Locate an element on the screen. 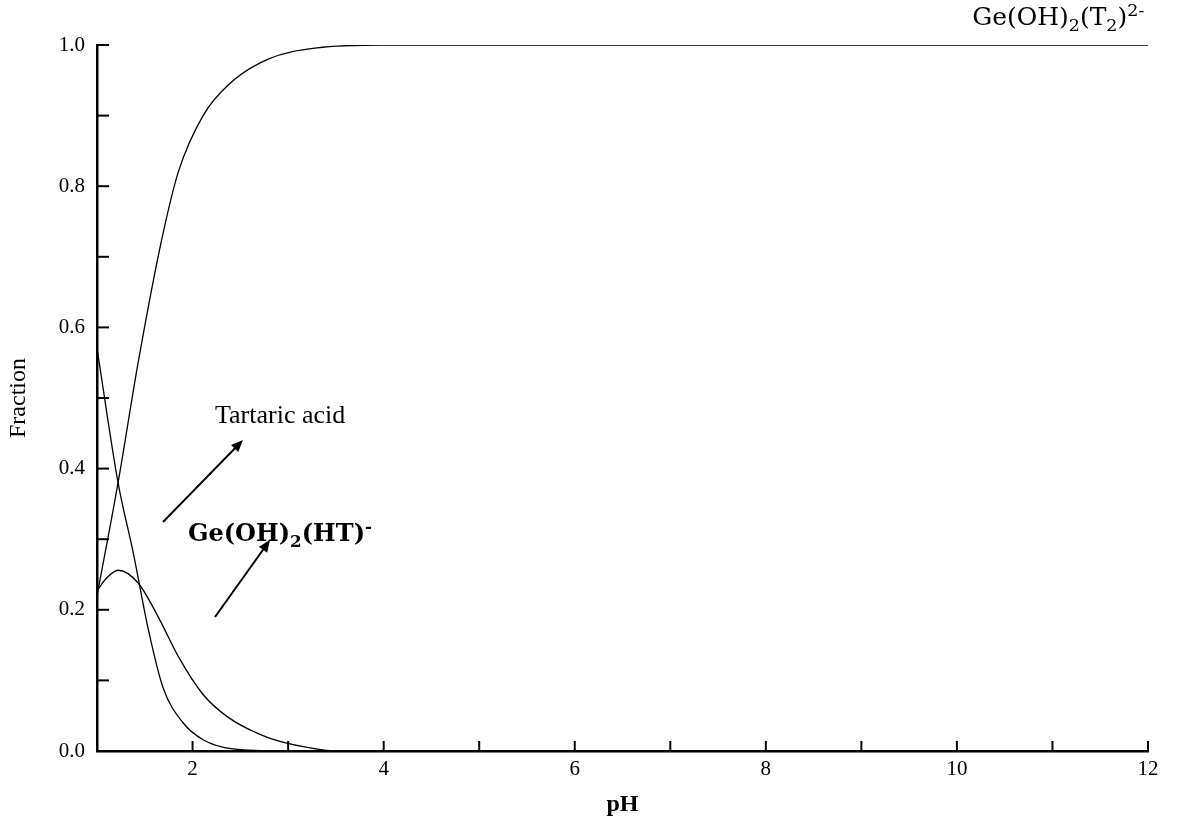 The image size is (1184, 823). x-tick-label: 10 is located at coordinates (957, 768).